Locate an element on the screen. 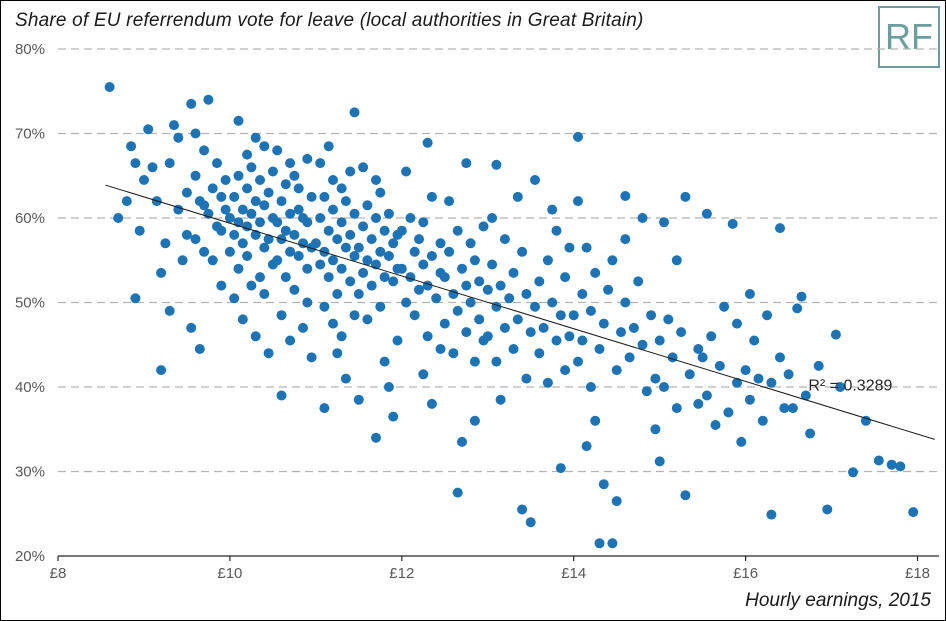 The height and width of the screenshot is (621, 946). x-tick-label: £10 is located at coordinates (229, 573).